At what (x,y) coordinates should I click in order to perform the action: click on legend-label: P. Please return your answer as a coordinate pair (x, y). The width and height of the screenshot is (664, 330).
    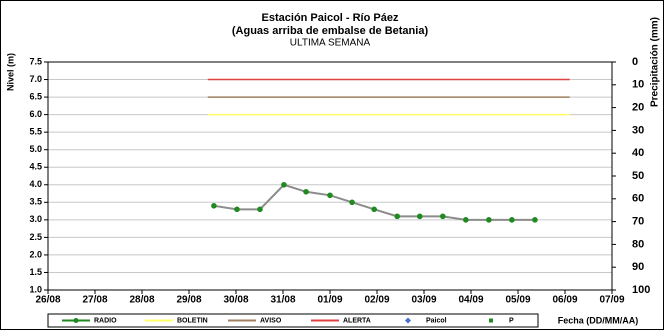
    Looking at the image, I should click on (511, 320).